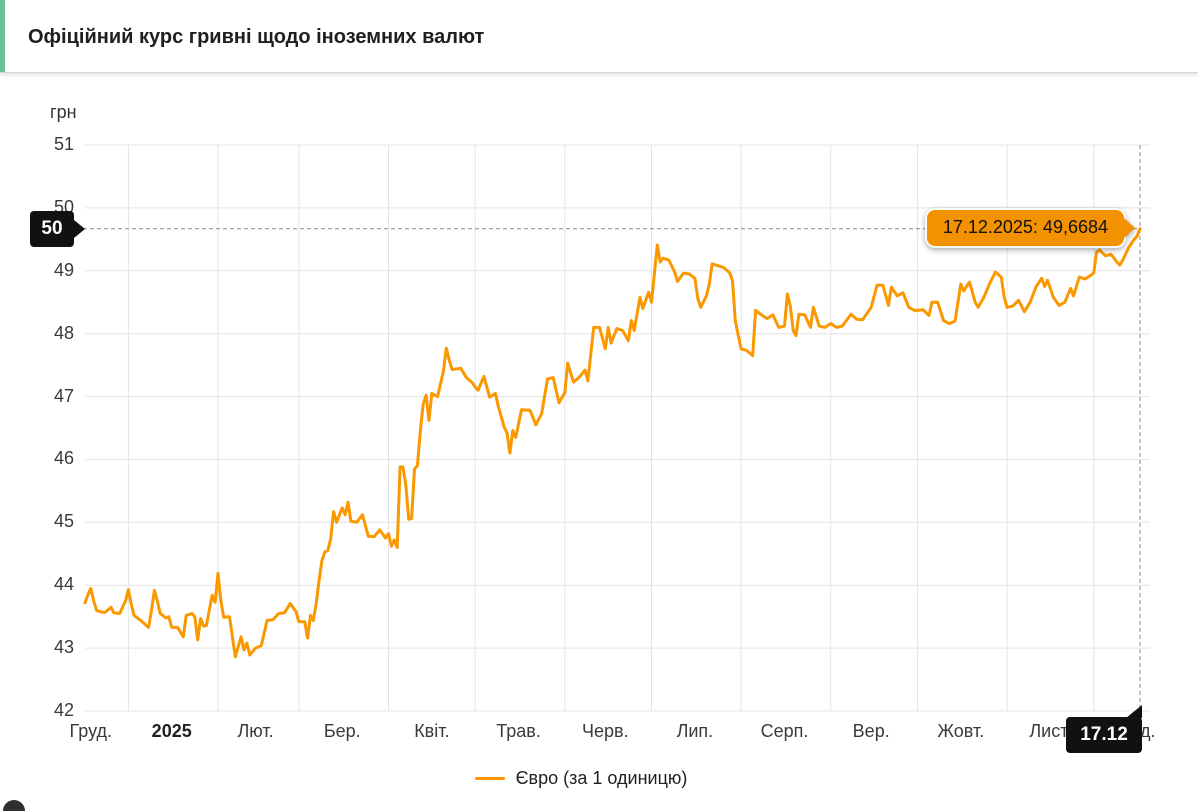 This screenshot has width=1198, height=811. What do you see at coordinates (63, 332) in the screenshot?
I see `y-axis-tick-label: 48` at bounding box center [63, 332].